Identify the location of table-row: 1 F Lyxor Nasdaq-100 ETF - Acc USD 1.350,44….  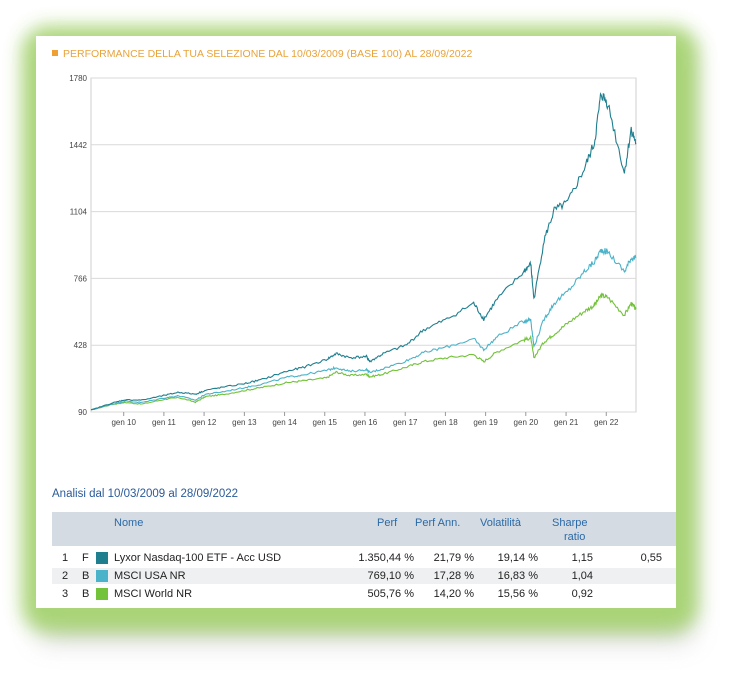
(364, 558).